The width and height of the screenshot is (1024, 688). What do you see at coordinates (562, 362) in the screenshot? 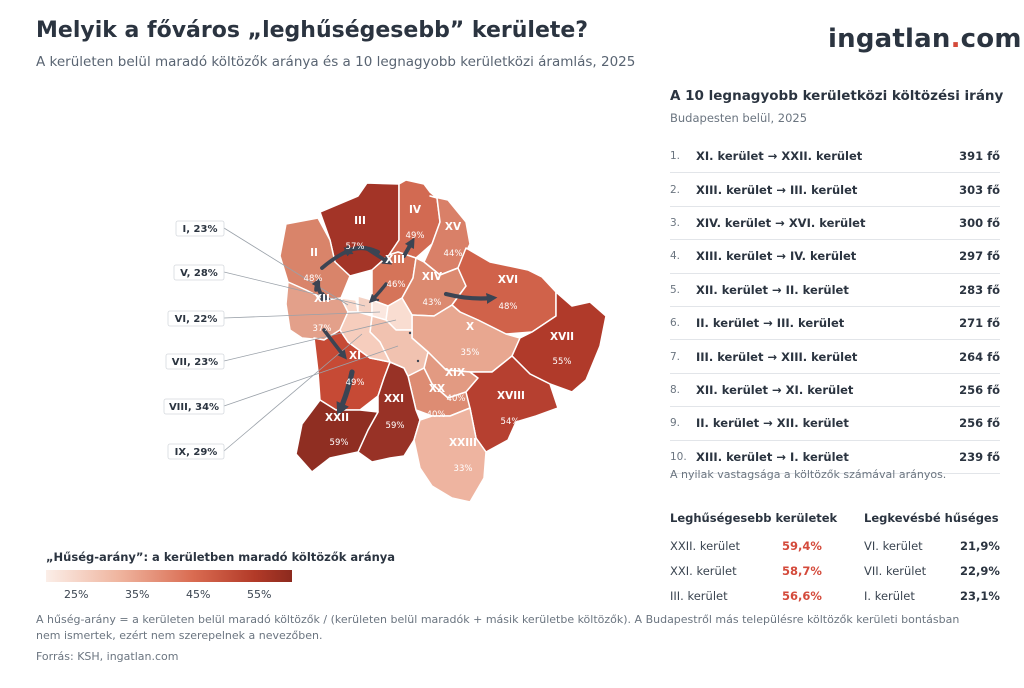
I see `district-value-label: 55%` at bounding box center [562, 362].